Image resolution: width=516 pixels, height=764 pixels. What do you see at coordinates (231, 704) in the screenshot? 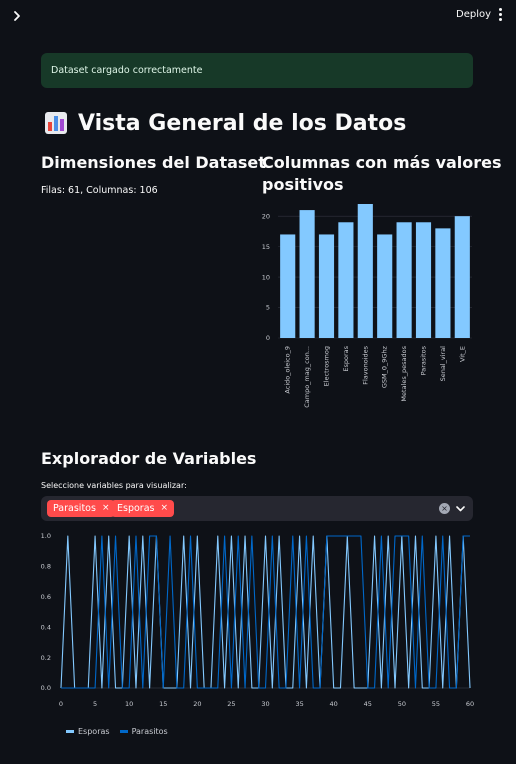
I see `x-tick-label: 25` at bounding box center [231, 704].